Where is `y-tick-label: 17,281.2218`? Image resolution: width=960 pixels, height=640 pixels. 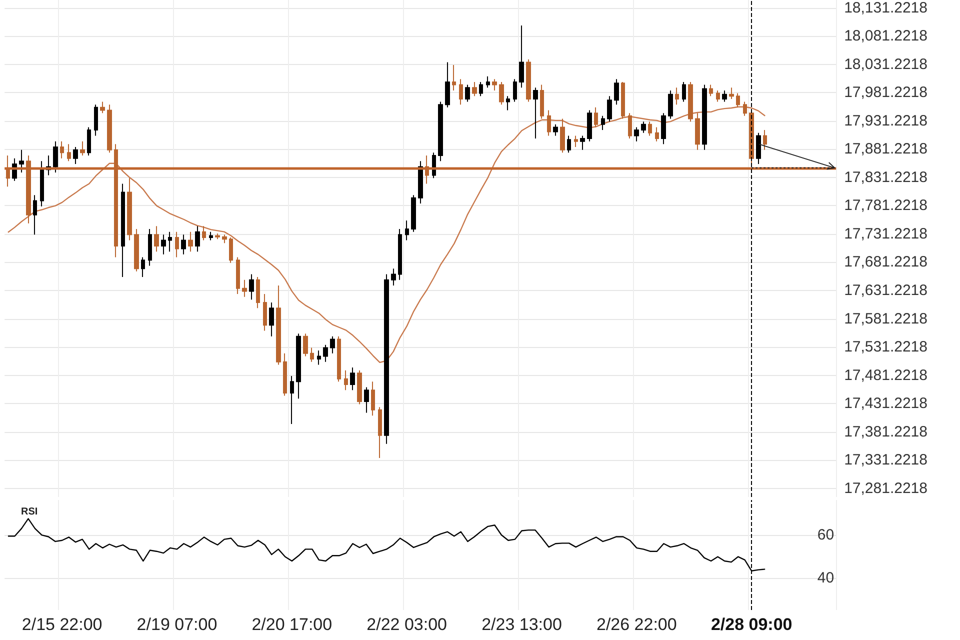 y-tick-label: 17,281.2218 is located at coordinates (886, 488).